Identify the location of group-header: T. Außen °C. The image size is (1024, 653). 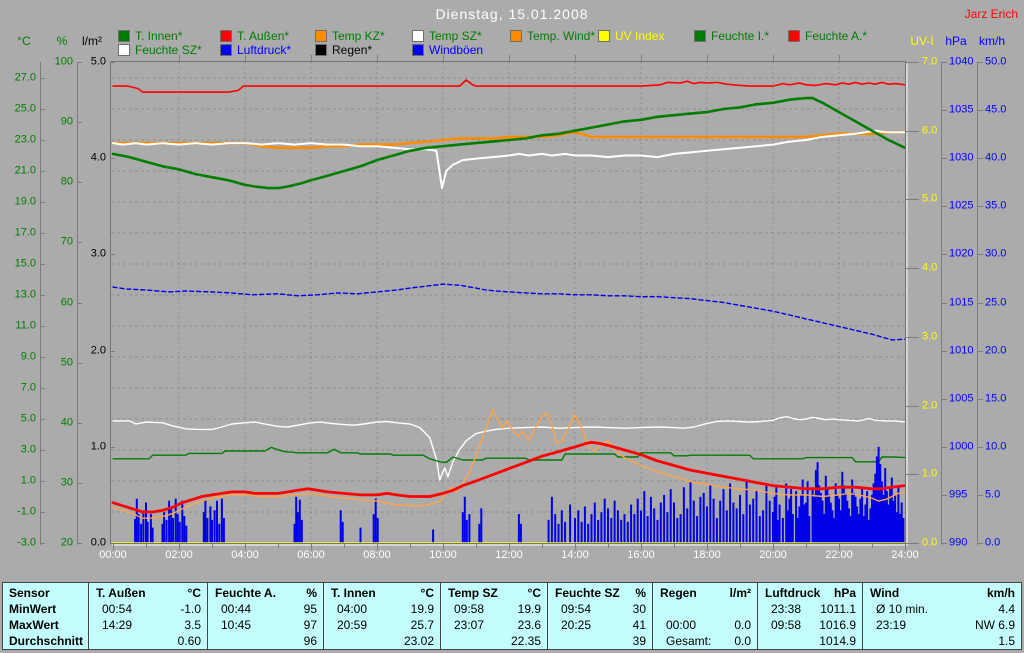
(148, 594).